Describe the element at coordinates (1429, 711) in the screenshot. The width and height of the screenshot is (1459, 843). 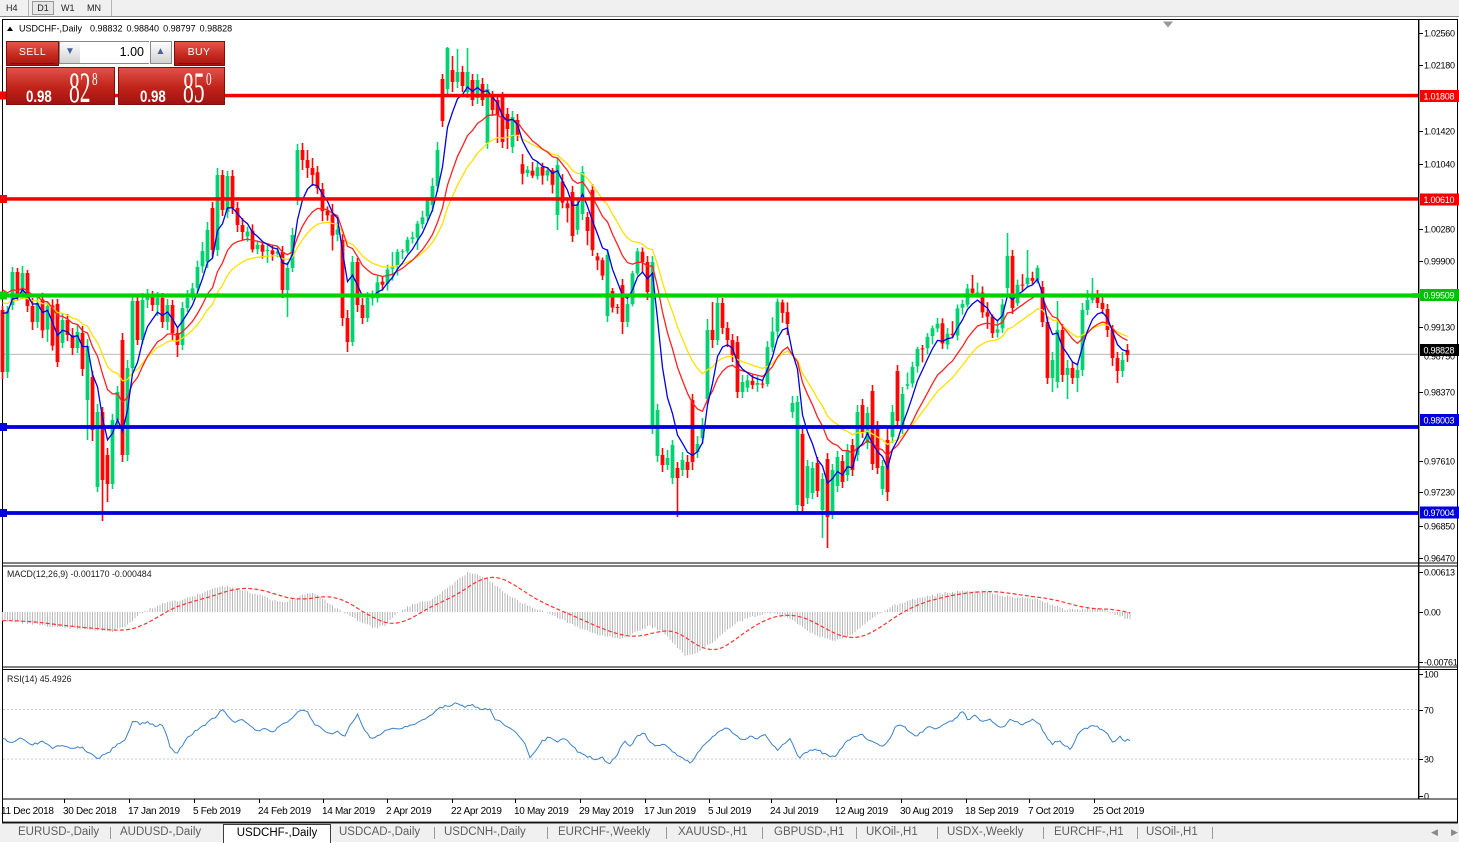
I see `svg-text: 70` at that location.